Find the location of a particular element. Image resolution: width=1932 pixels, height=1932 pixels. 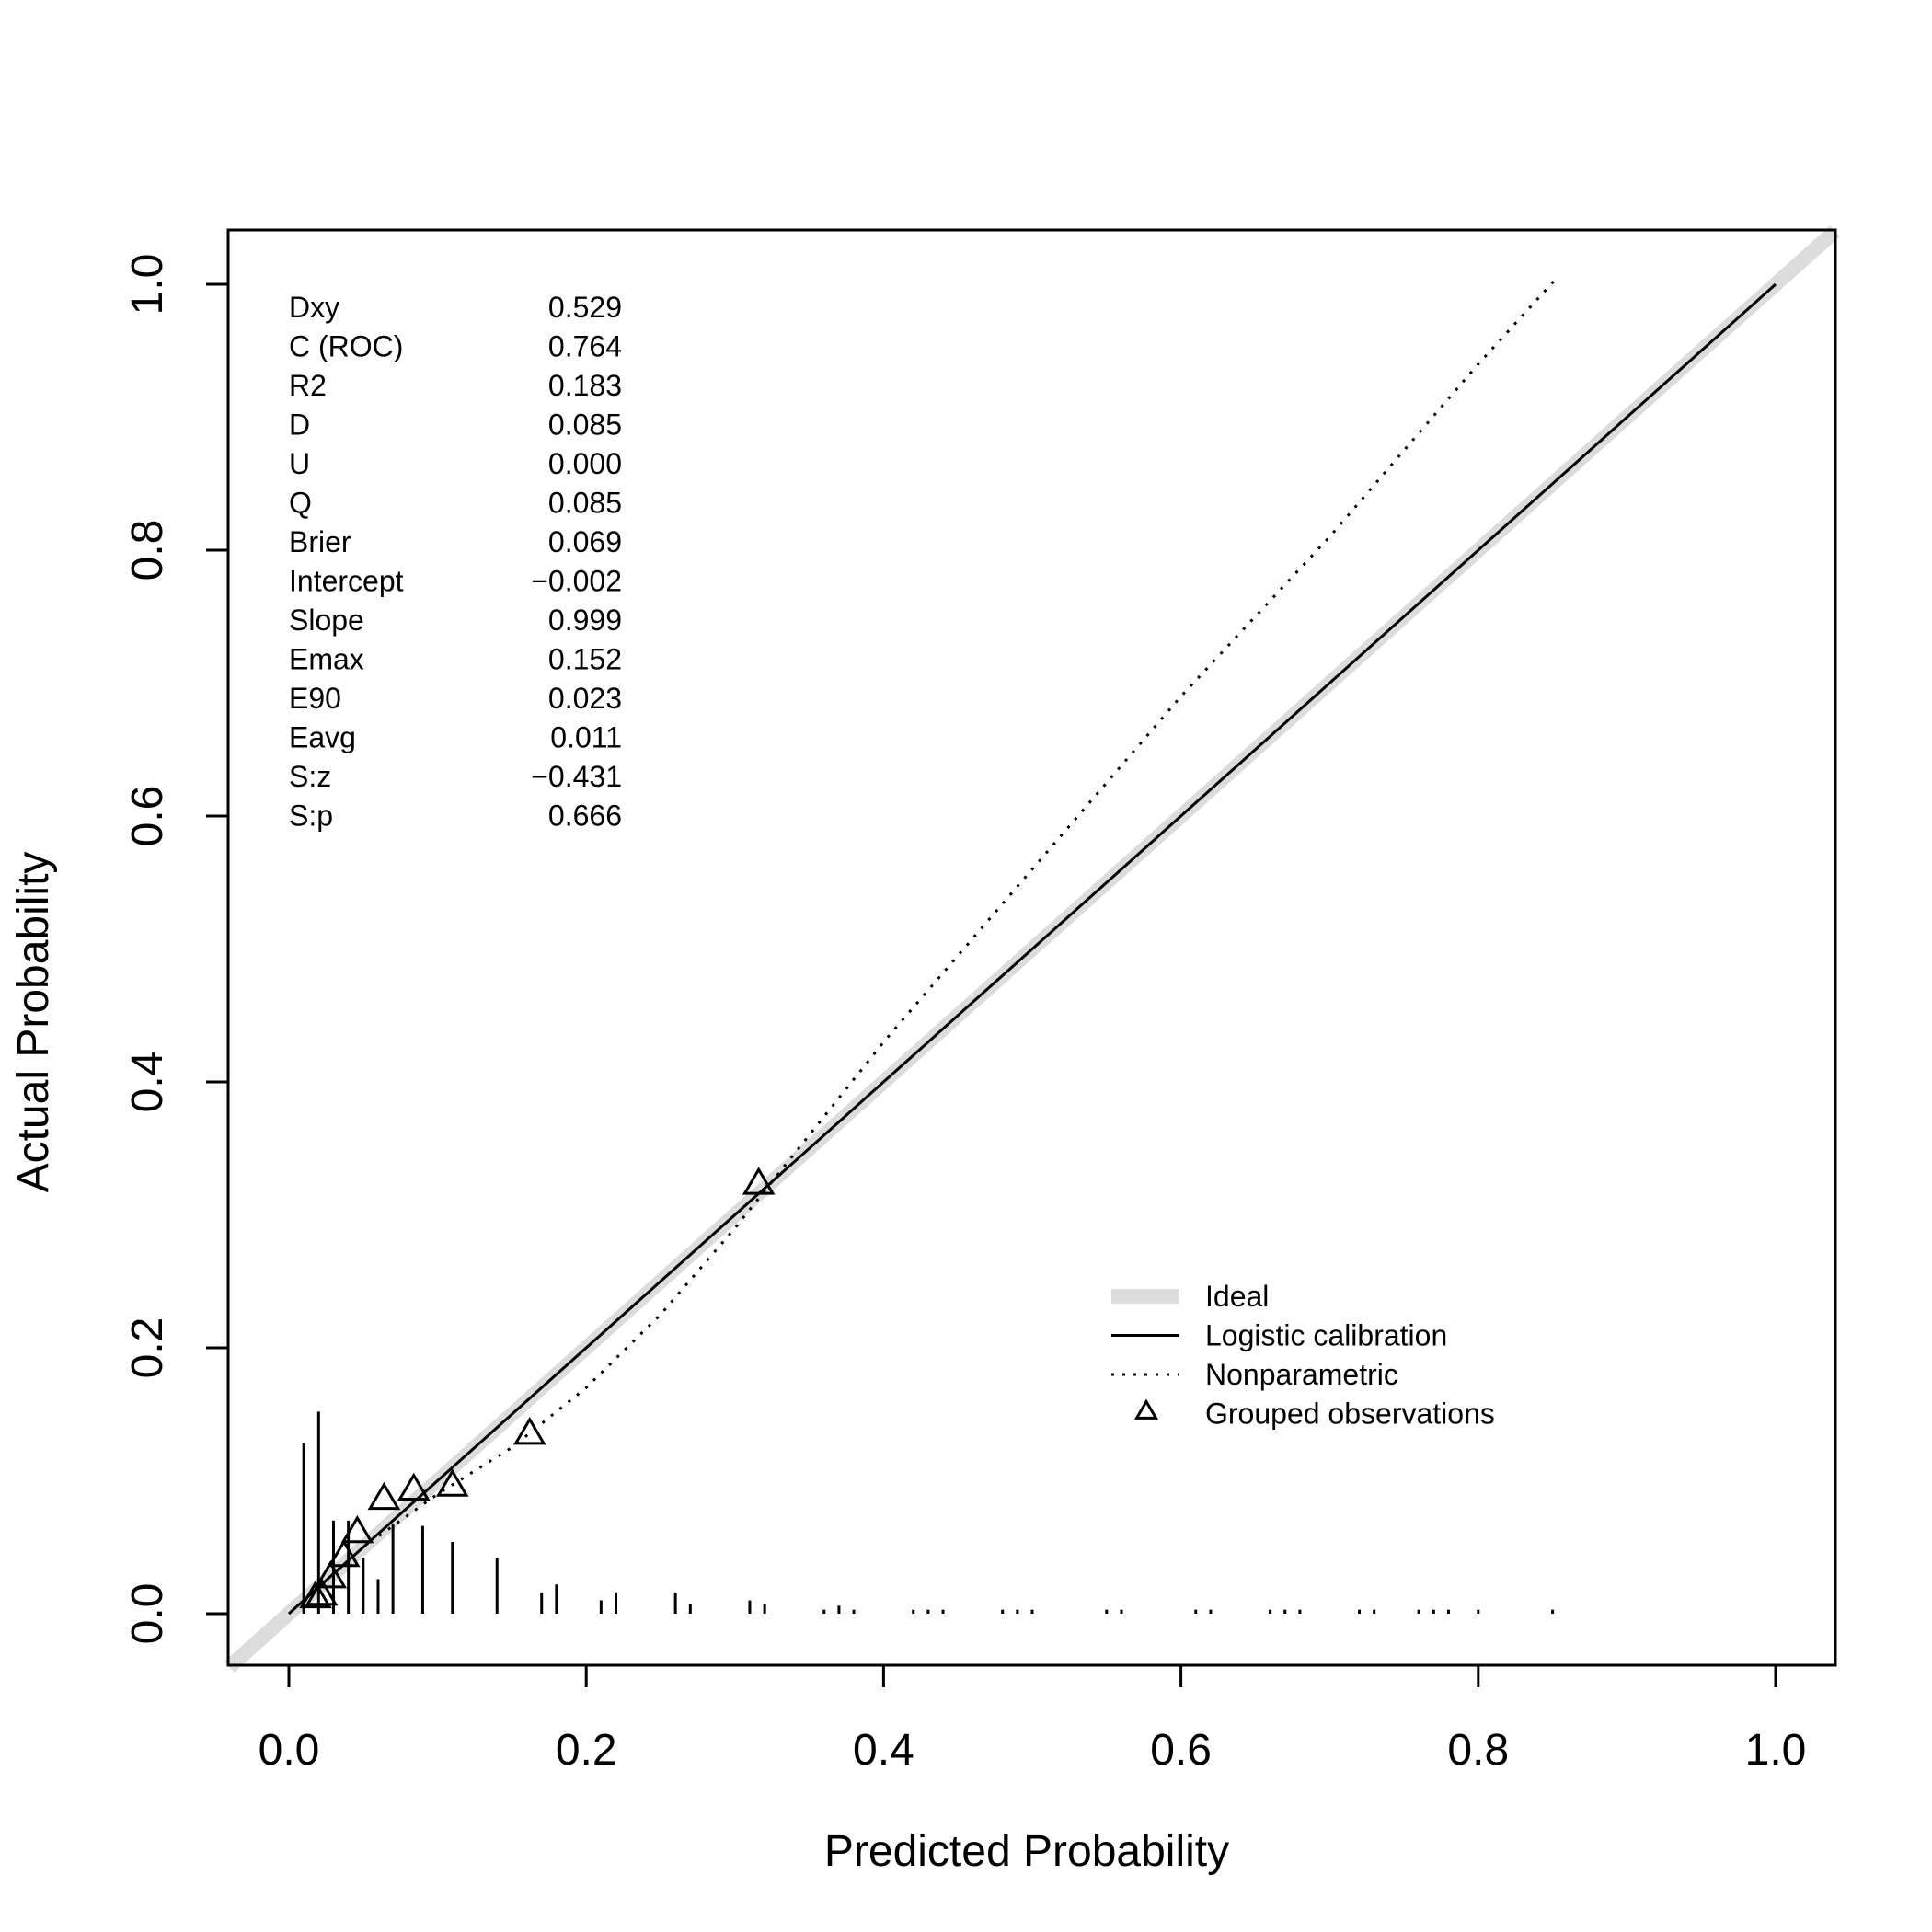

x-tick-label: 0.8 is located at coordinates (1478, 1750).